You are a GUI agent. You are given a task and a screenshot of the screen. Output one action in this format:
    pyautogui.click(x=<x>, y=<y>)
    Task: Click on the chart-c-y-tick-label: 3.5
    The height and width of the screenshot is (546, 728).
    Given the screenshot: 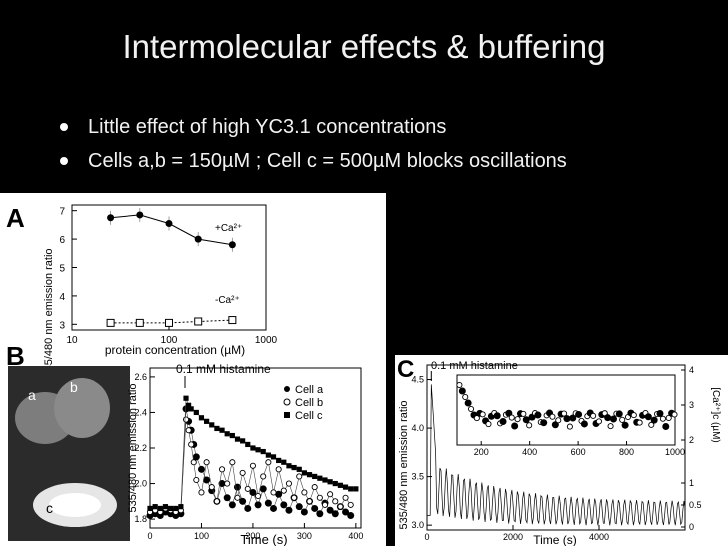 What is the action you would take?
    pyautogui.click(x=417, y=477)
    